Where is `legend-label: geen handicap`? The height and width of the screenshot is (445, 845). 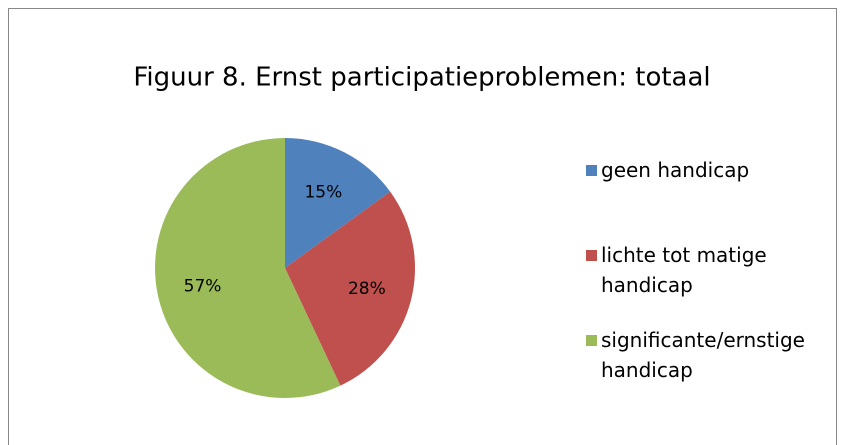
legend-label: geen handicap is located at coordinates (675, 170).